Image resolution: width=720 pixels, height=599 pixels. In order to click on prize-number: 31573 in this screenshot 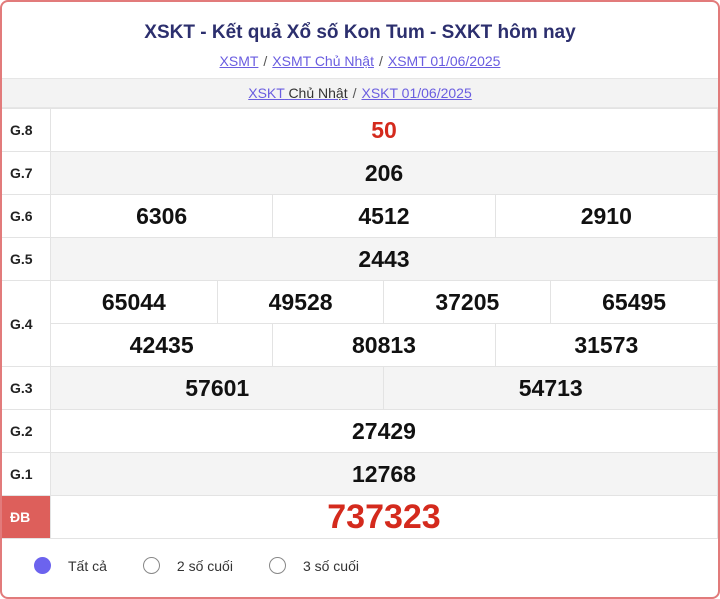, I will do `click(606, 345)`.